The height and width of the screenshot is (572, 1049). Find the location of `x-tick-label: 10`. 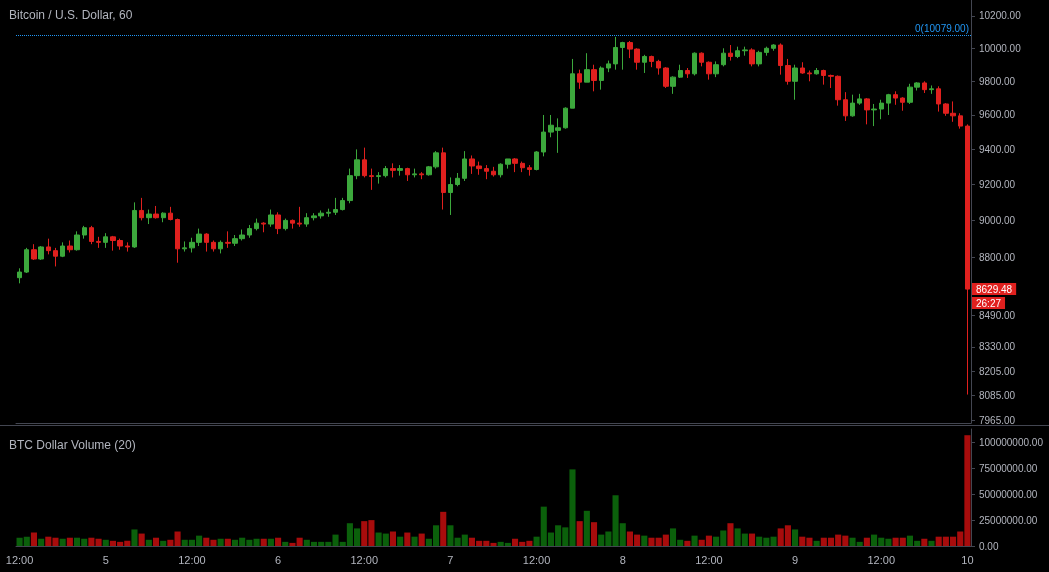

x-tick-label: 10 is located at coordinates (967, 559).